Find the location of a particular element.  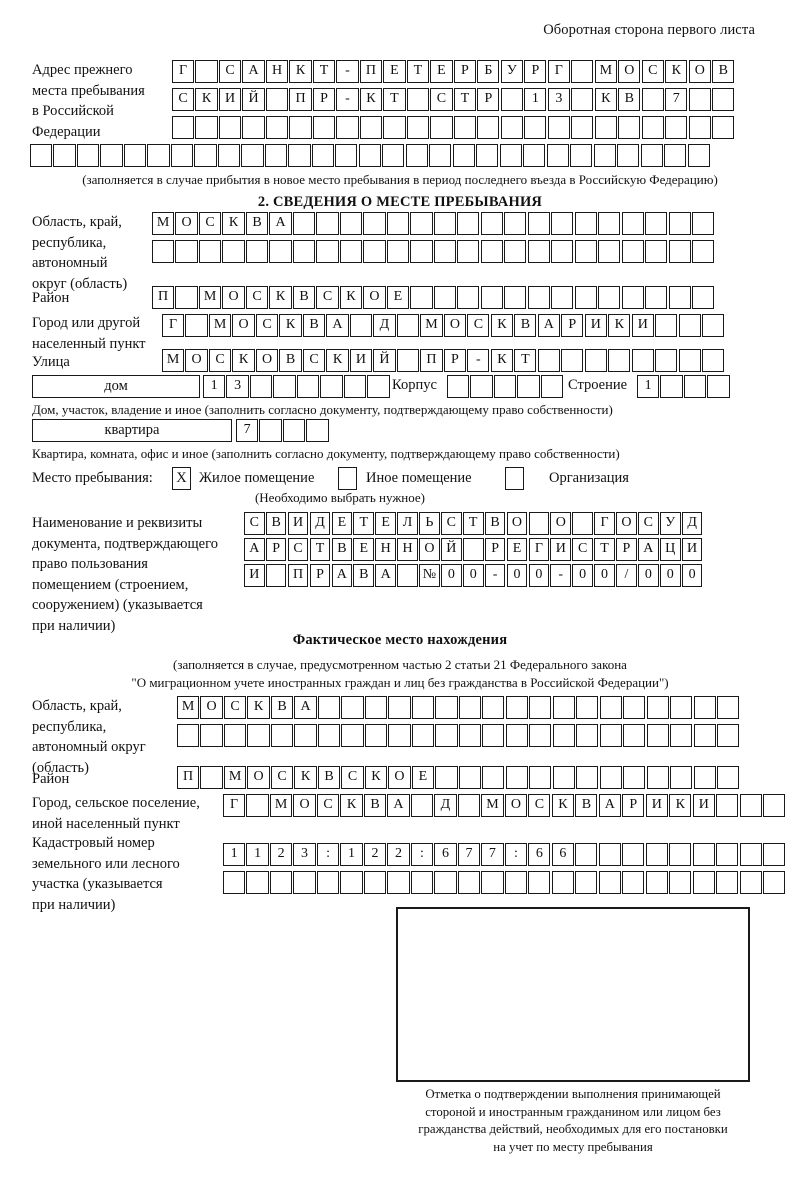

document-r3-cell-16: 0 is located at coordinates (582, 575).